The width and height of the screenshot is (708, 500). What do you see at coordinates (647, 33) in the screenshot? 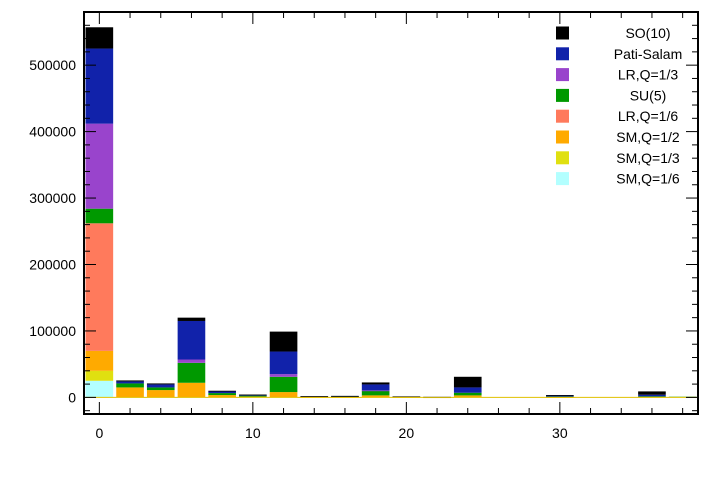
I see `legend-label: SO(10)` at bounding box center [647, 33].